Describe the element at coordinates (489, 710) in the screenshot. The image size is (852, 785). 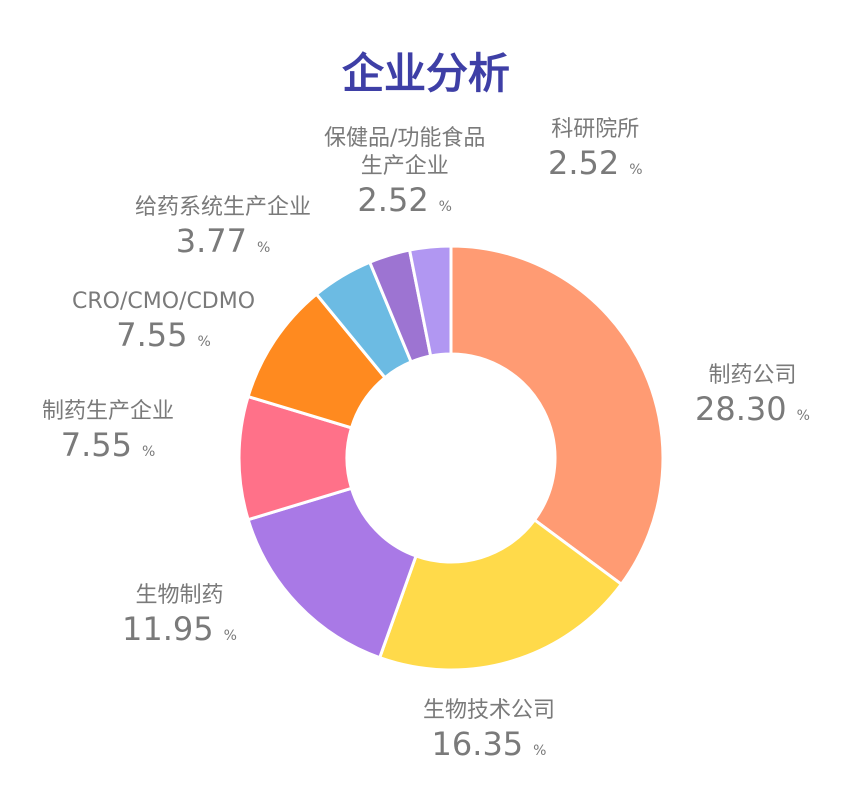
I see `label-name: 生物技术公司` at that location.